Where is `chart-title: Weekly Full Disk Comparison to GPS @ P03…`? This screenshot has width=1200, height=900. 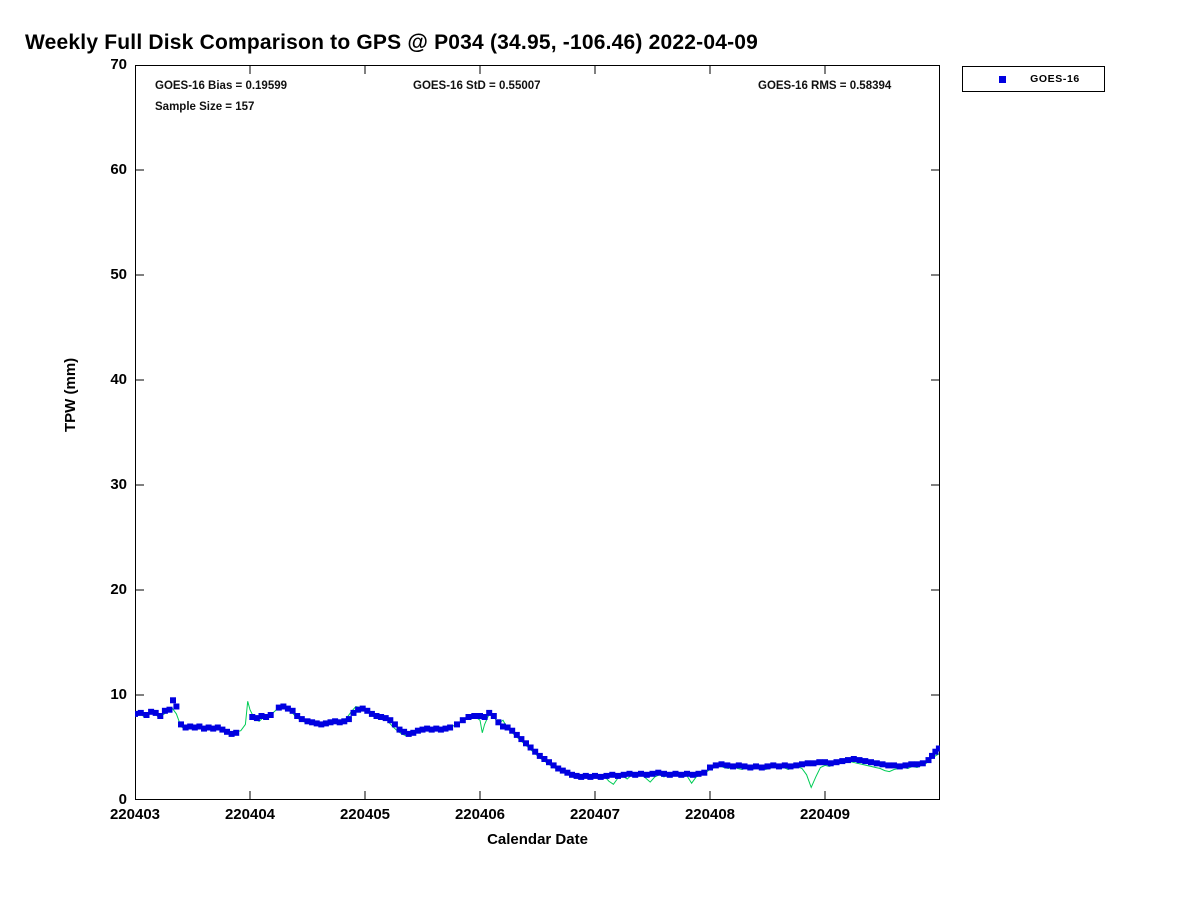 chart-title: Weekly Full Disk Comparison to GPS @ P03… is located at coordinates (392, 42).